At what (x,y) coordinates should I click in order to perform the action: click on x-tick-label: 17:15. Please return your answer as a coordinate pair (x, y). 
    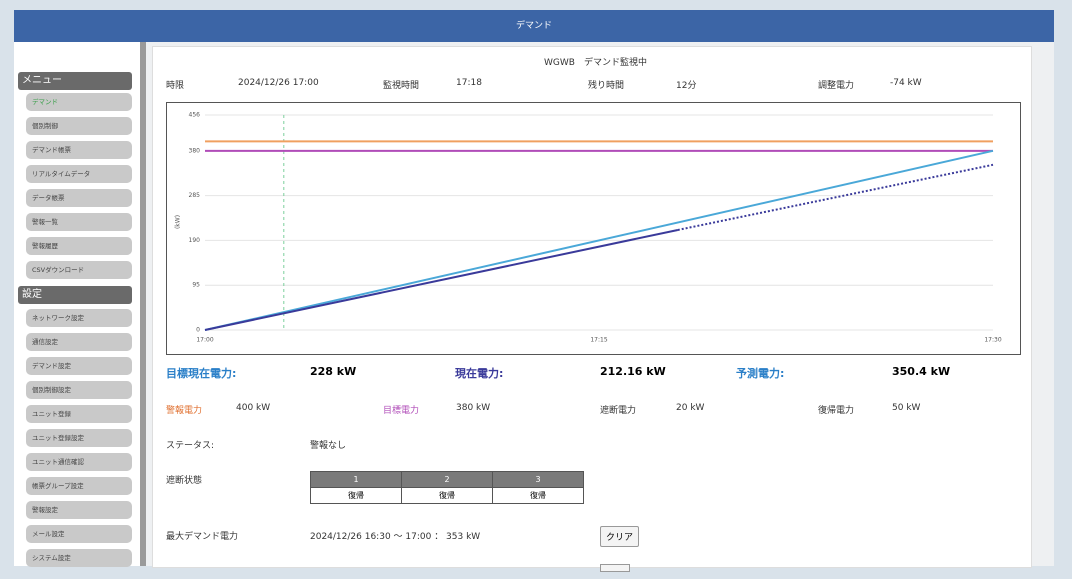
    Looking at the image, I should click on (598, 340).